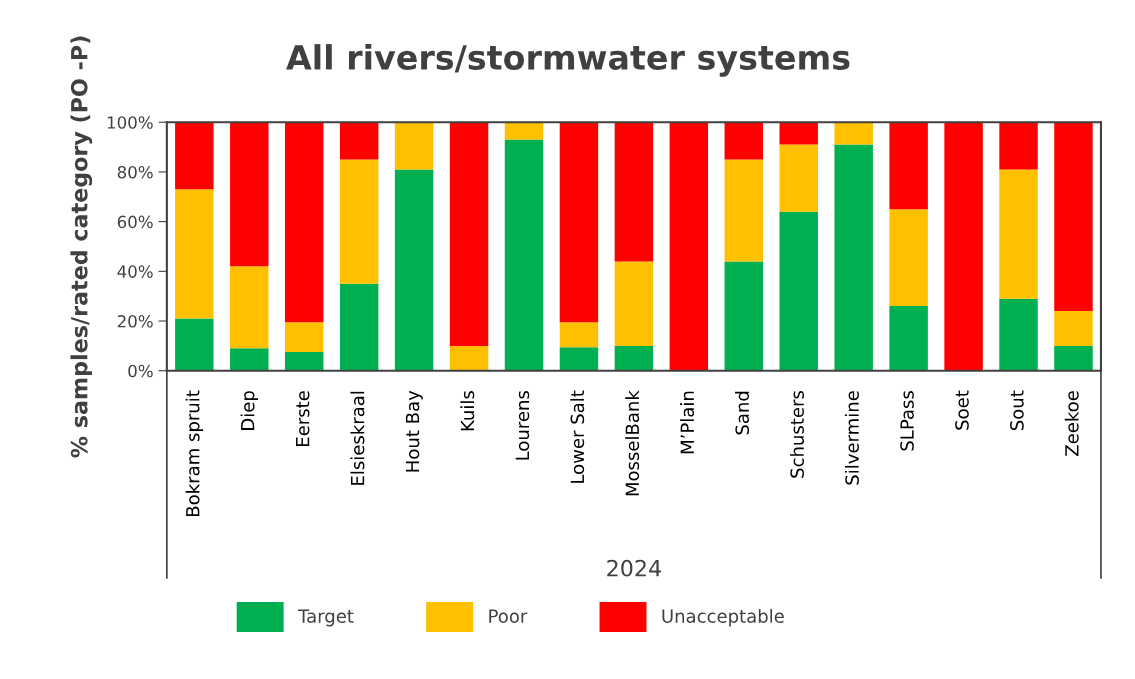 The height and width of the screenshot is (679, 1135). I want to click on x-axis-title: 2024, so click(634, 568).